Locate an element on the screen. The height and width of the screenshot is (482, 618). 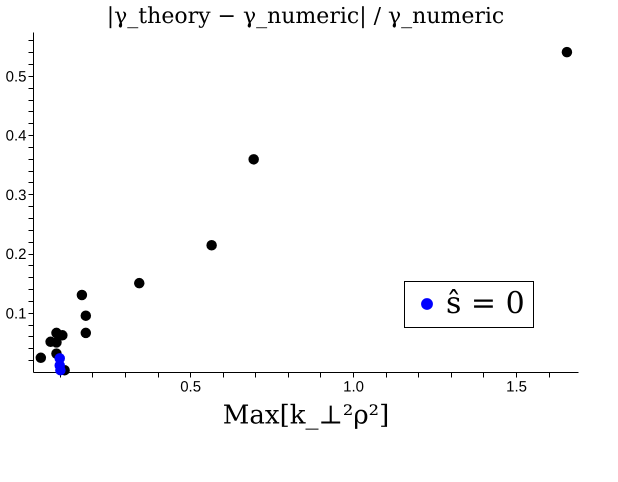
y-tick-label: 0.2 is located at coordinates (16, 255).